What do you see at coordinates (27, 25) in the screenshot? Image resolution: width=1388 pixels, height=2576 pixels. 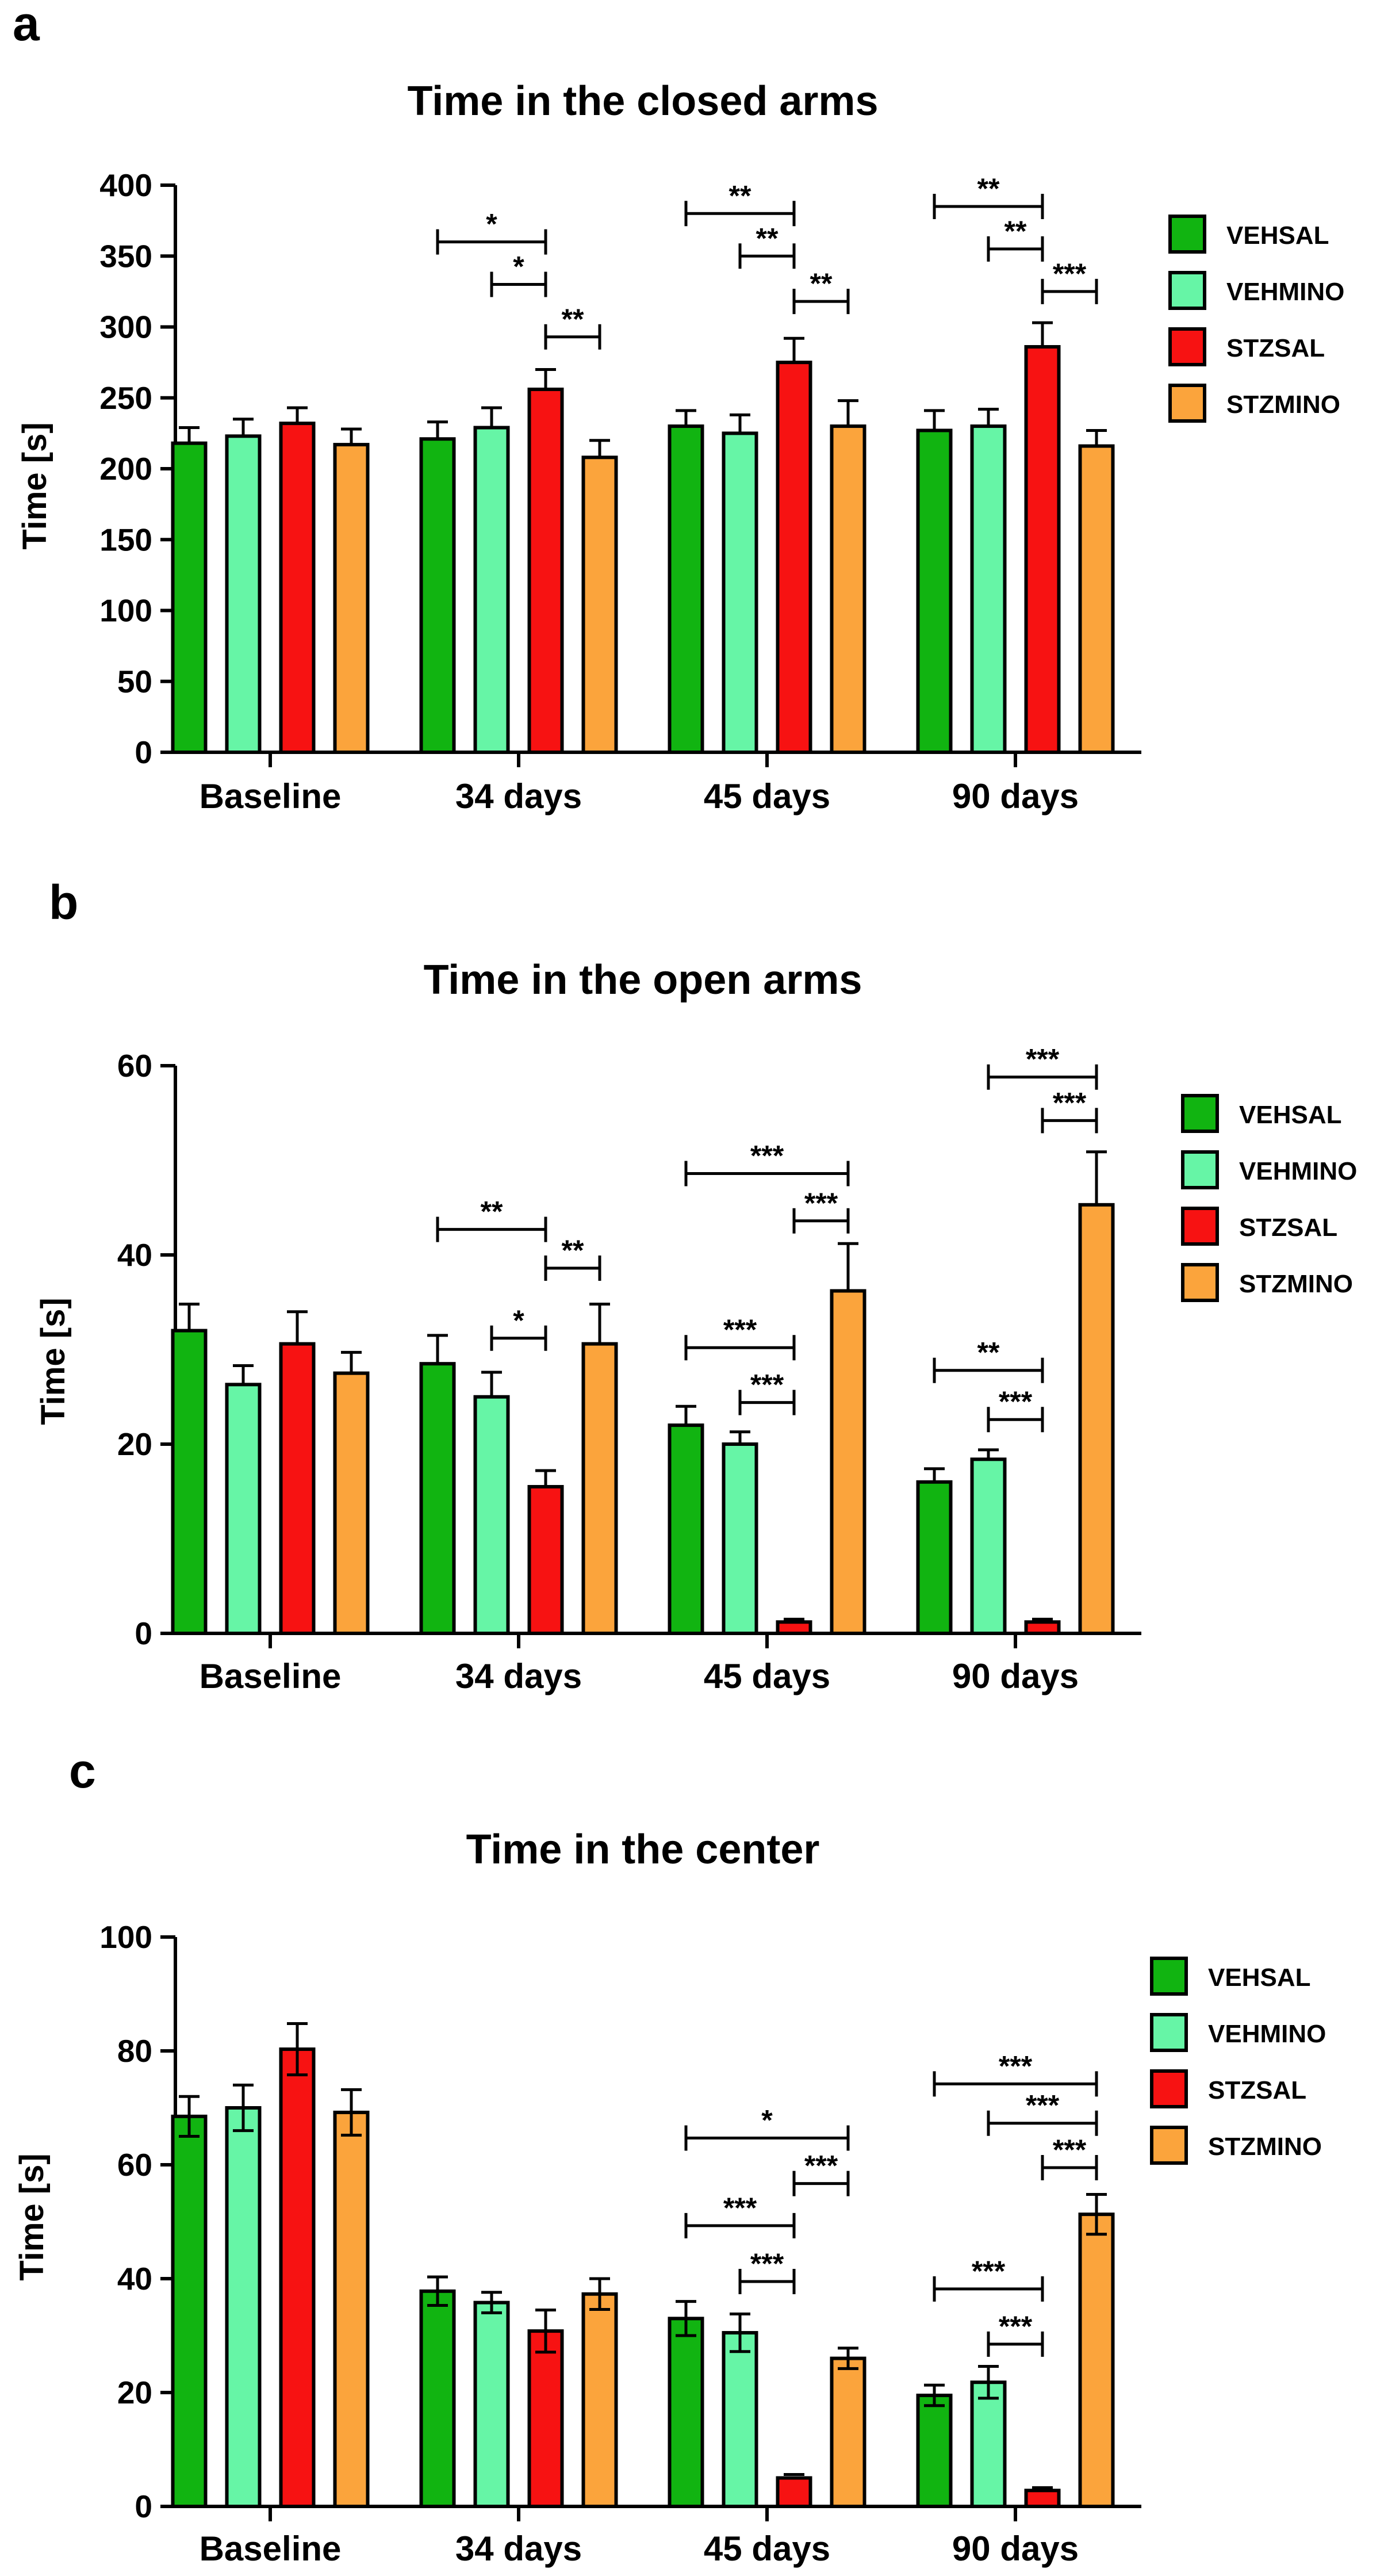 I see `panel-letter-a: a` at bounding box center [27, 25].